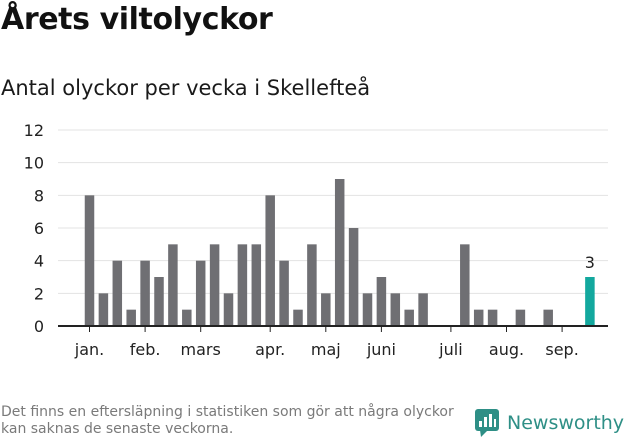  I want to click on annotations: 3, so click(590, 262).